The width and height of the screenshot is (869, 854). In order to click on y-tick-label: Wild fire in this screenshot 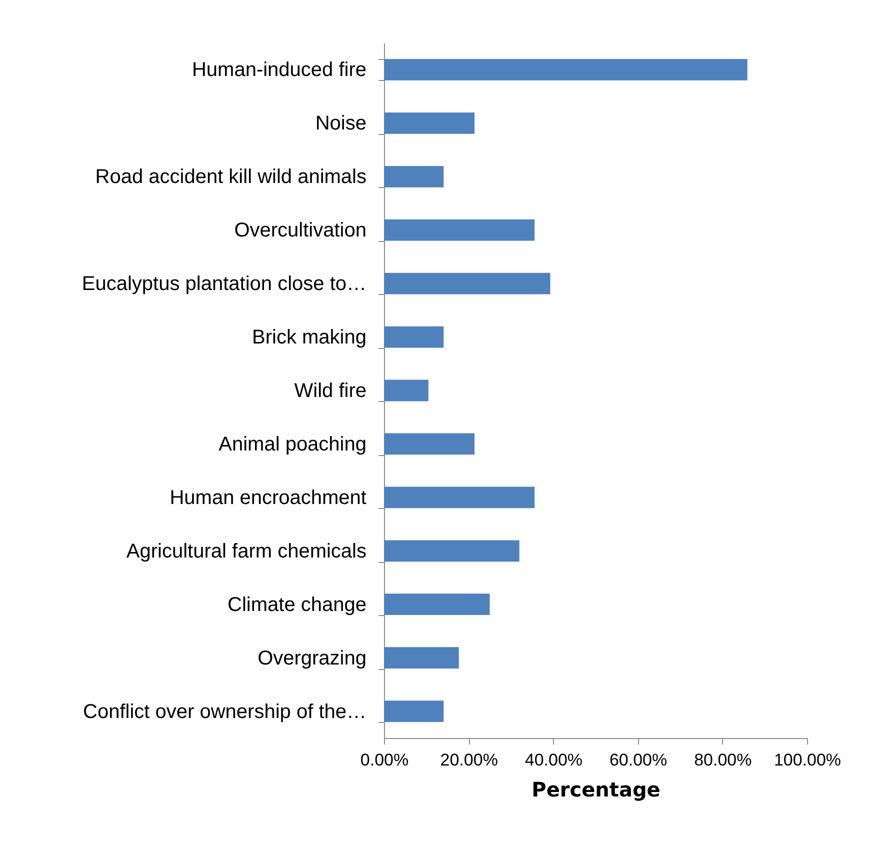, I will do `click(330, 391)`.